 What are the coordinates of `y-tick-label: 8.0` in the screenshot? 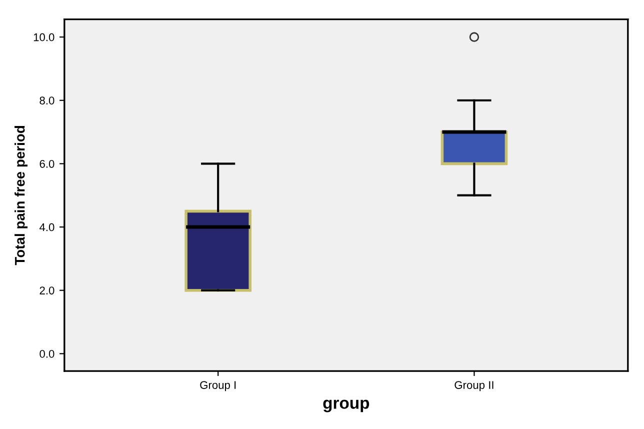 It's located at (47, 100).